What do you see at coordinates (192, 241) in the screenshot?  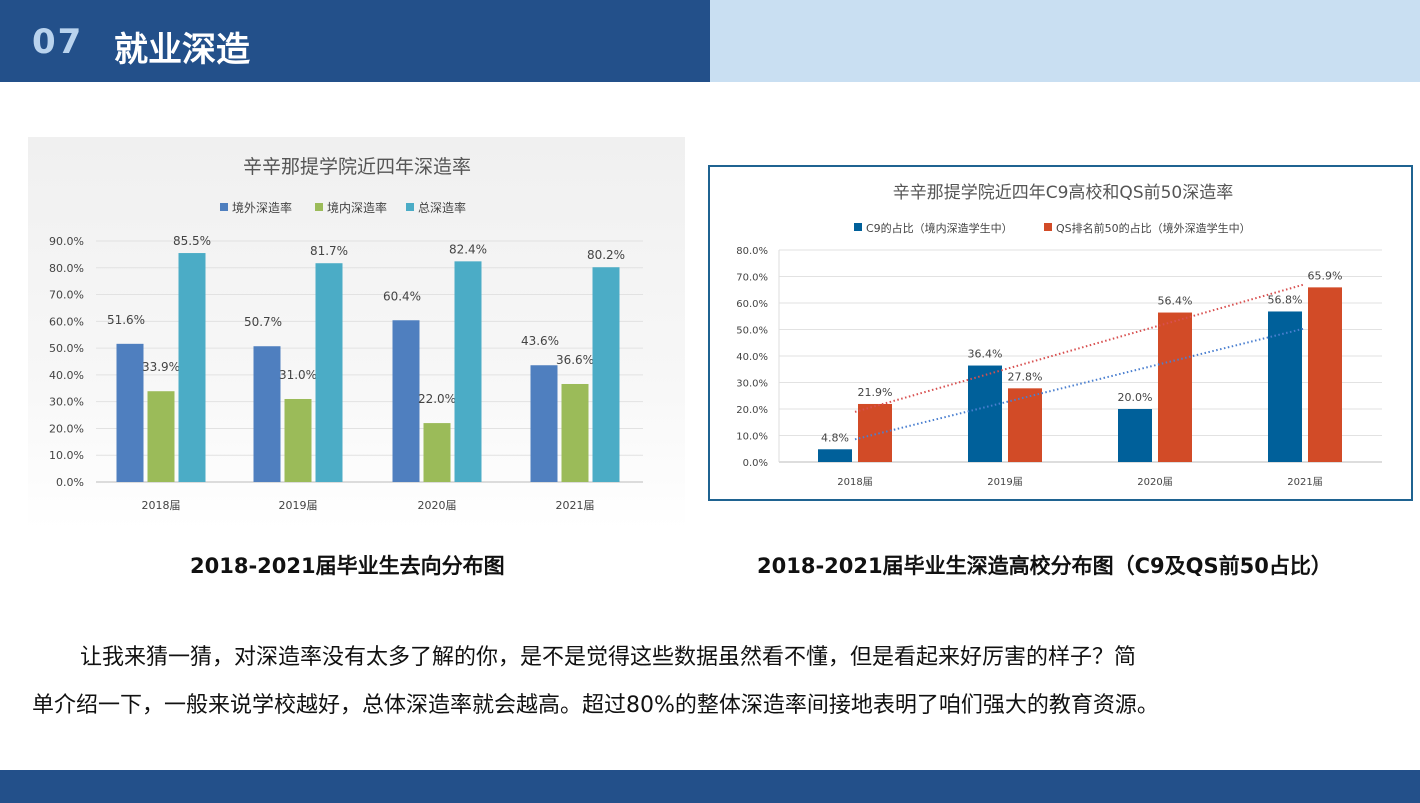 I see `data-label: 85.5%` at bounding box center [192, 241].